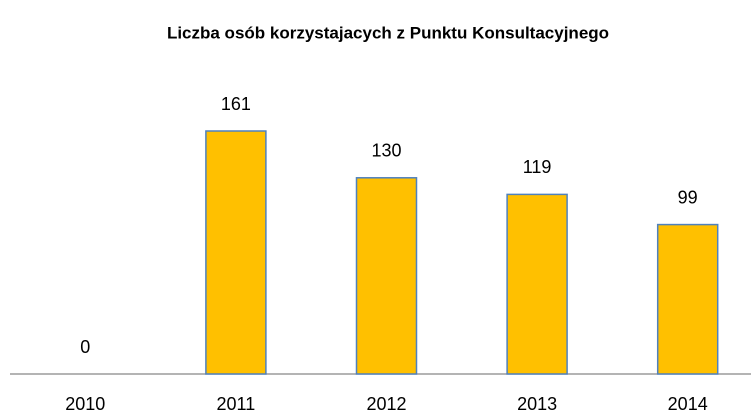  I want to click on data-label: 130, so click(386, 151).